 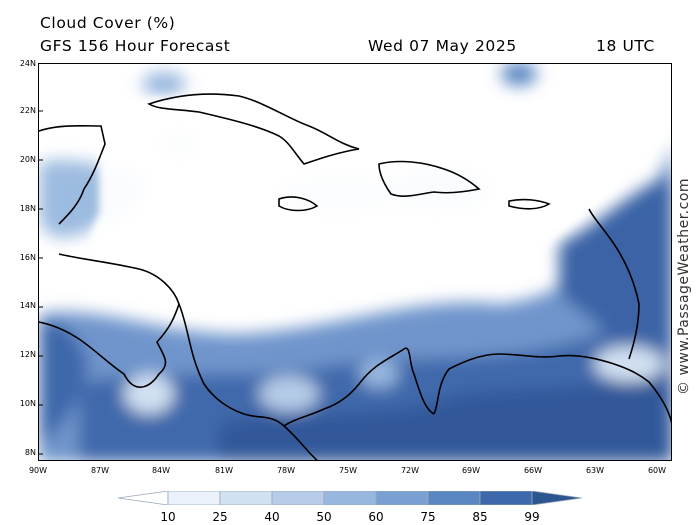 What do you see at coordinates (625, 46) in the screenshot?
I see `forecast-time: 18 UTC` at bounding box center [625, 46].